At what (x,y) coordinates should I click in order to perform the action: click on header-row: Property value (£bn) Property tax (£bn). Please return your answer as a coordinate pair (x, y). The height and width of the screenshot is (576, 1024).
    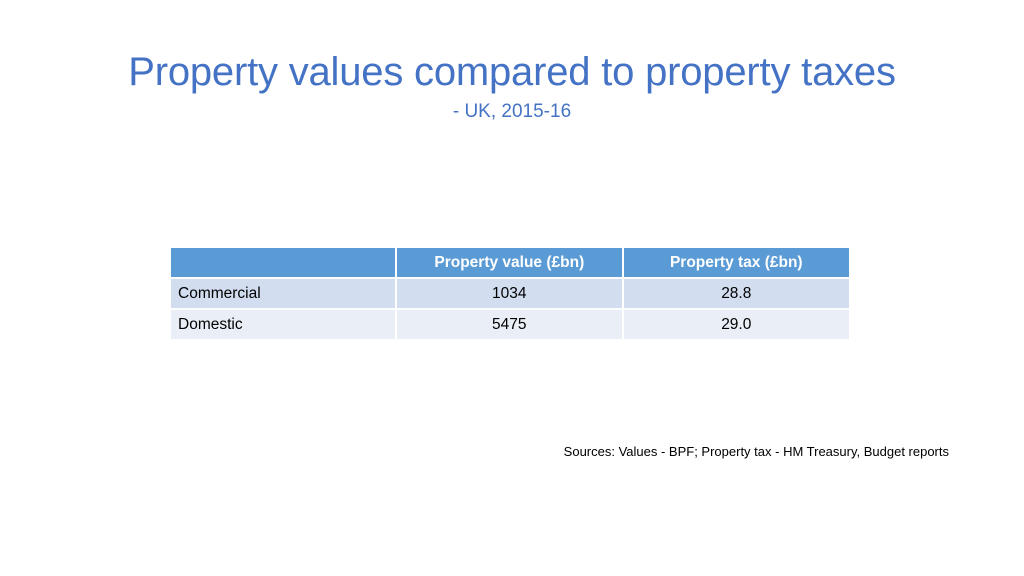
    Looking at the image, I should click on (510, 262).